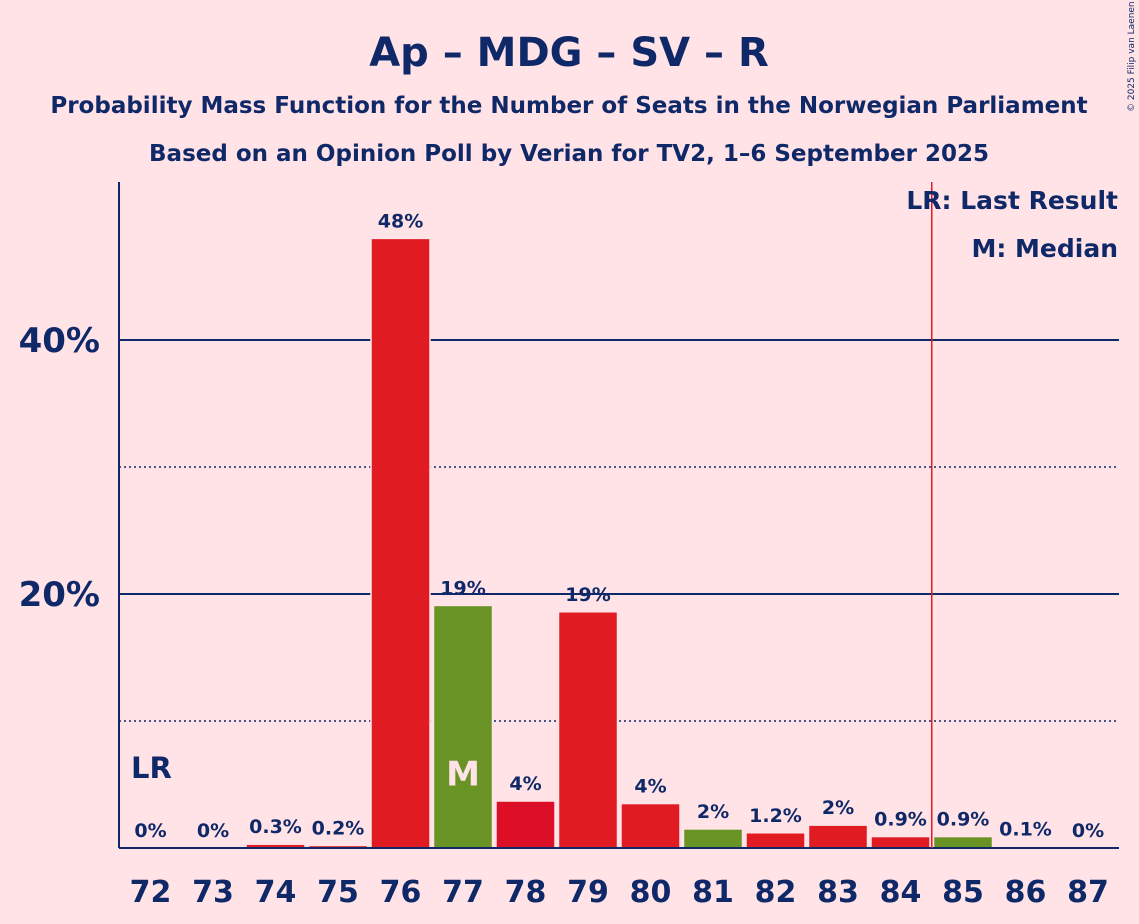 This screenshot has width=1139, height=924. I want to click on last-result-marker: LR, so click(151, 768).